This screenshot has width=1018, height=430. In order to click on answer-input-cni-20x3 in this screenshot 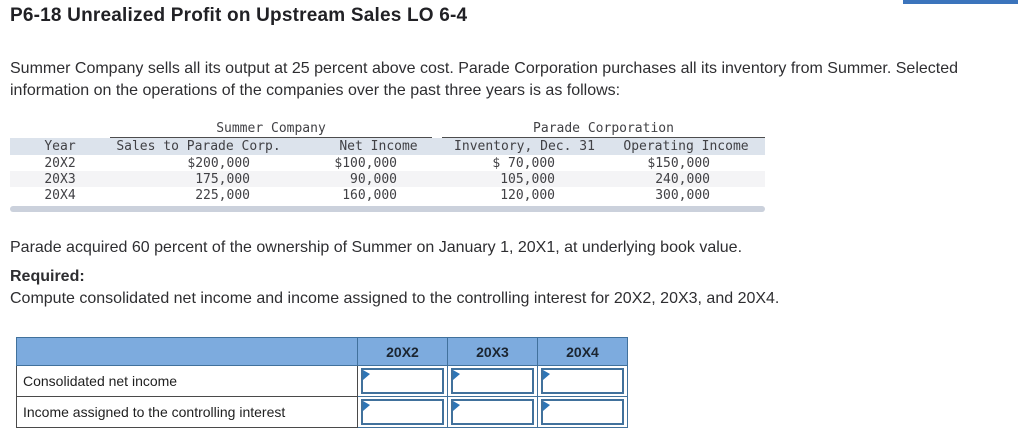, I will do `click(492, 381)`.